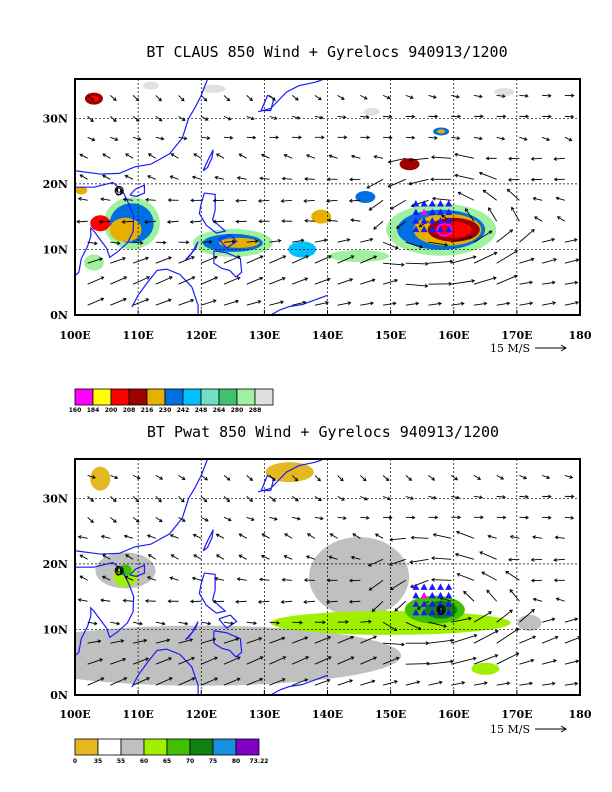 This screenshot has height=792, width=612. What do you see at coordinates (59, 695) in the screenshot?
I see `y-tick-label: 0N` at bounding box center [59, 695].